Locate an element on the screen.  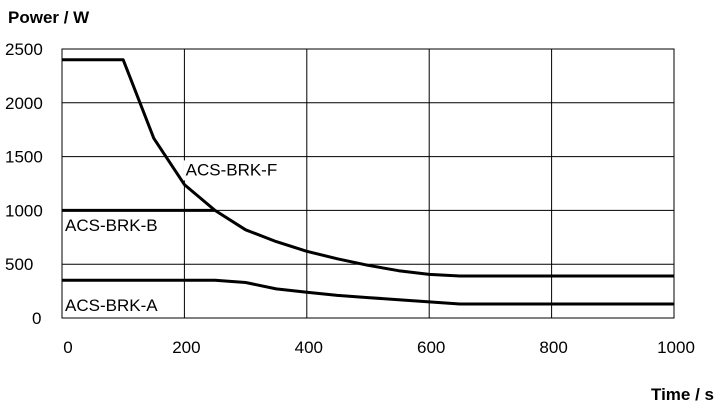
y-axis-label: Power / W is located at coordinates (49, 17).